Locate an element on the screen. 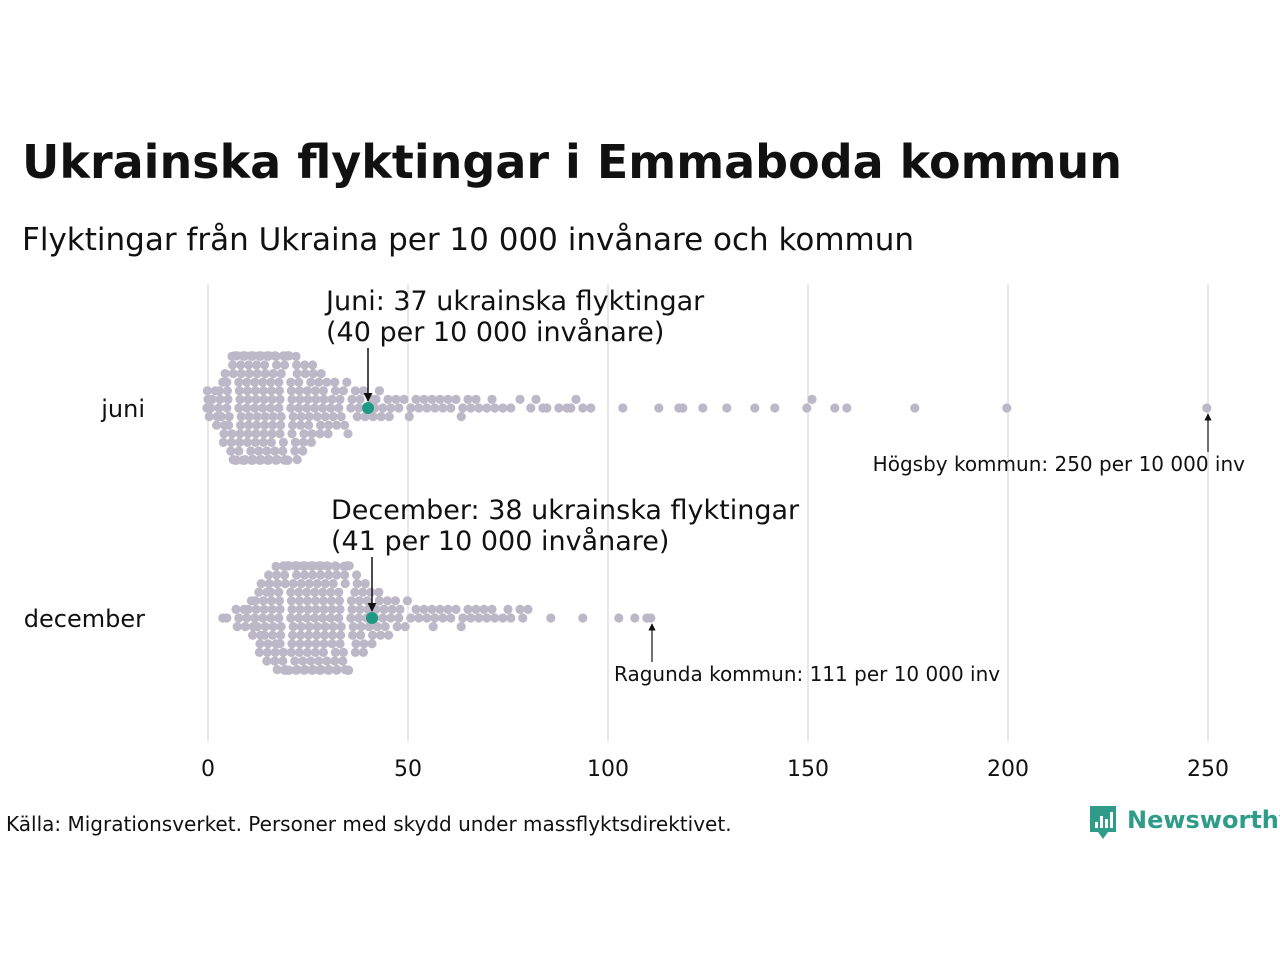  newsworthy-logo: Newsworthy is located at coordinates (1185, 822).